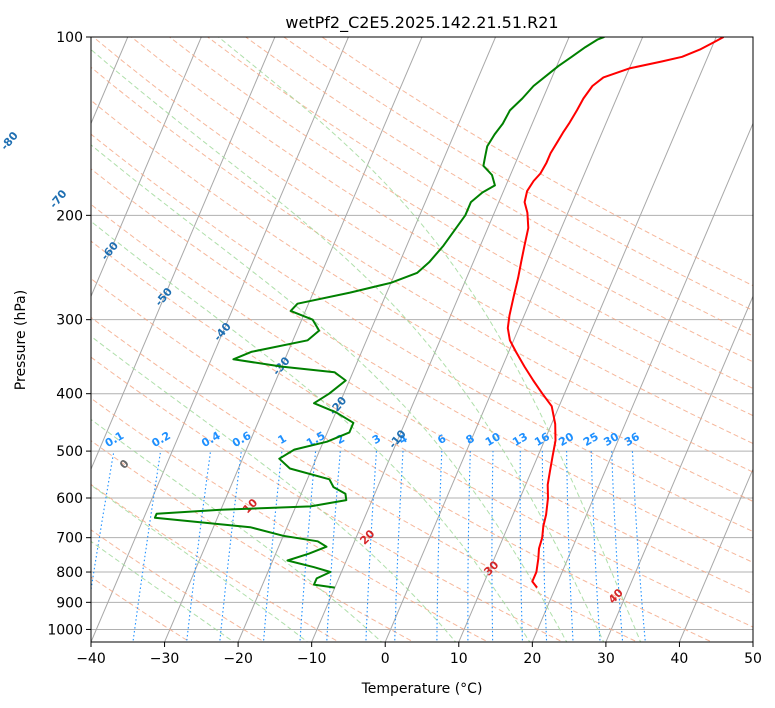  I want to click on mixing-ratio-label: 20, so click(566, 439).